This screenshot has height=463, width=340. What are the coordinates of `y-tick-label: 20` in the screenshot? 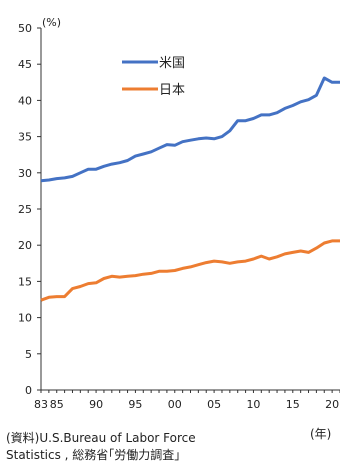 It's located at (25, 245).